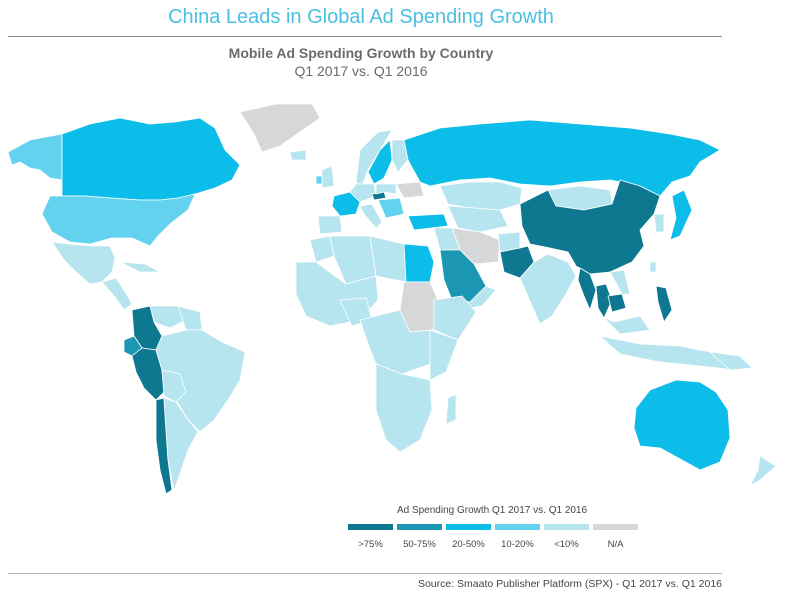  What do you see at coordinates (371, 216) in the screenshot?
I see `region-italy` at bounding box center [371, 216].